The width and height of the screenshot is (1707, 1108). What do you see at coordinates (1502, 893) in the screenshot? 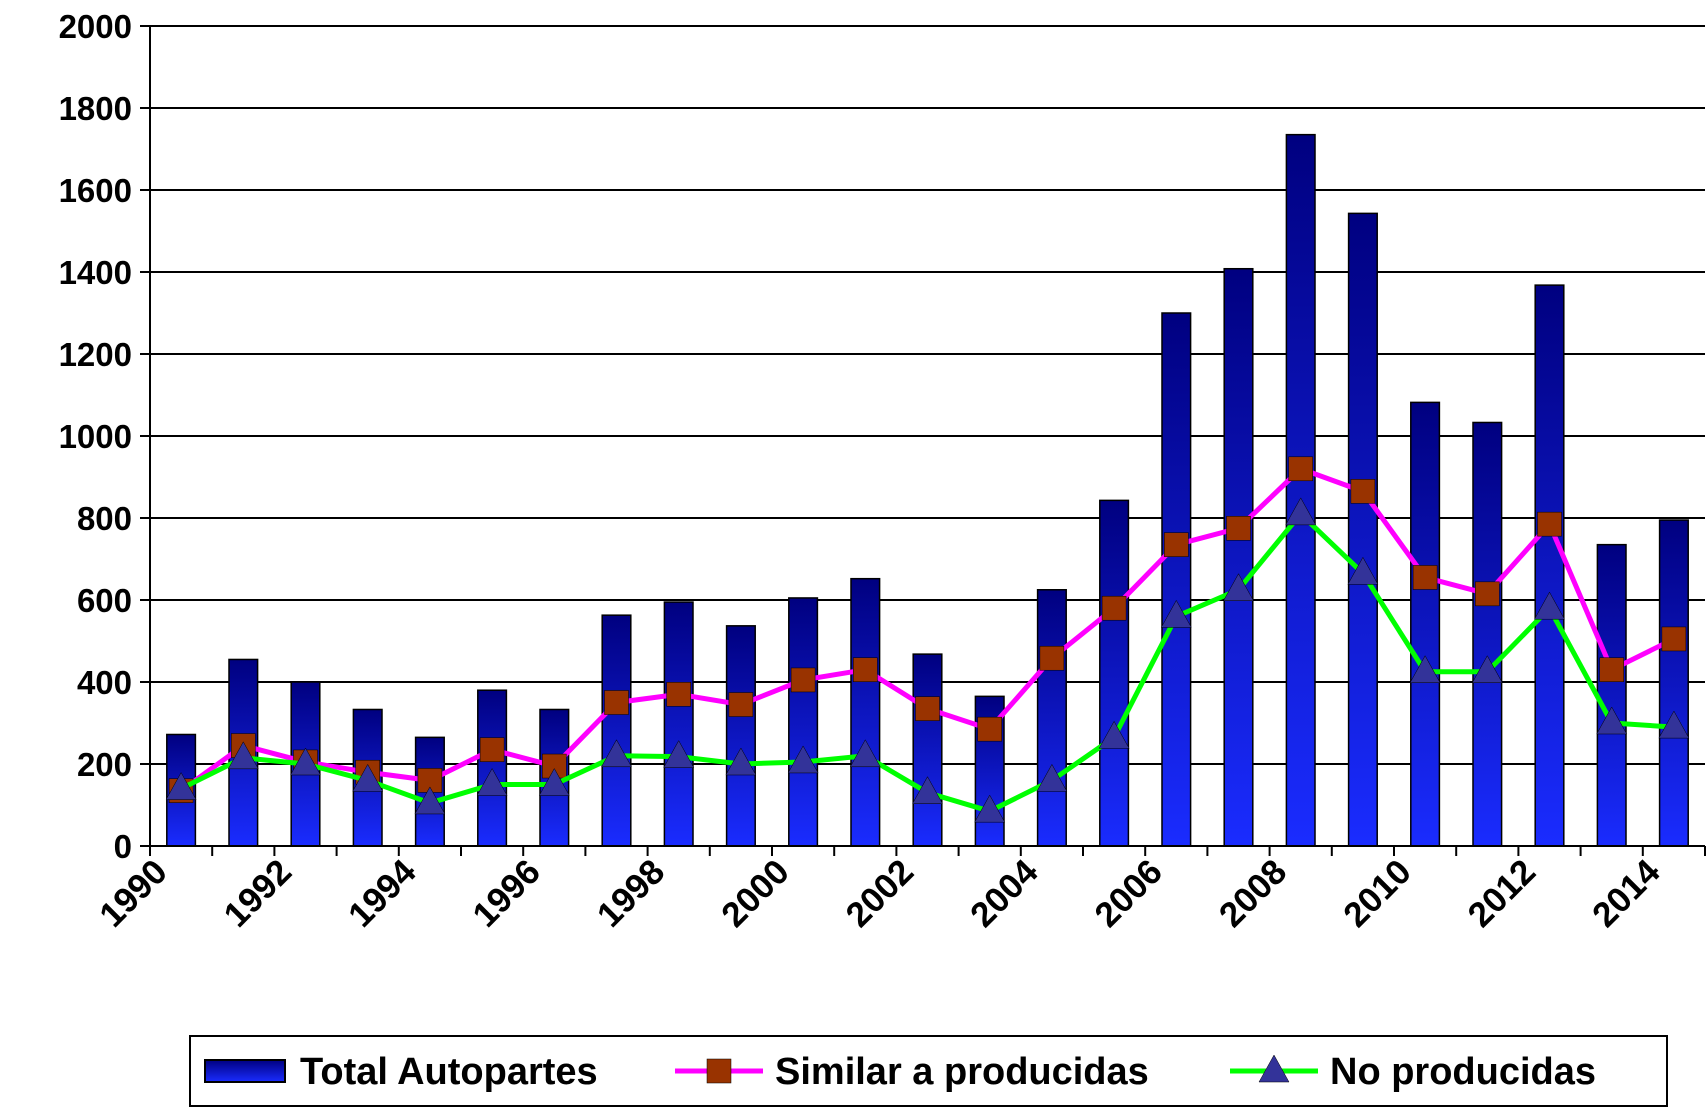
I see `x-tick-label: 2012` at bounding box center [1502, 893].